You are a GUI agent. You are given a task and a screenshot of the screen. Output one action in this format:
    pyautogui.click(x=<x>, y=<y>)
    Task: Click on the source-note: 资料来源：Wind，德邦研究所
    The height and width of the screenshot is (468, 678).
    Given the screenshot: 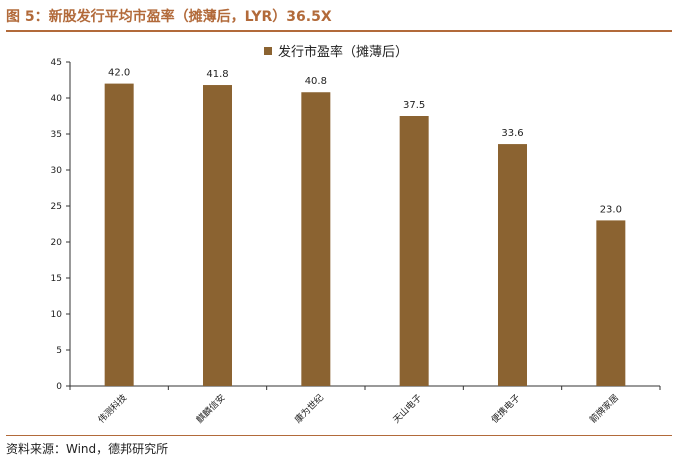 What is the action you would take?
    pyautogui.click(x=87, y=449)
    